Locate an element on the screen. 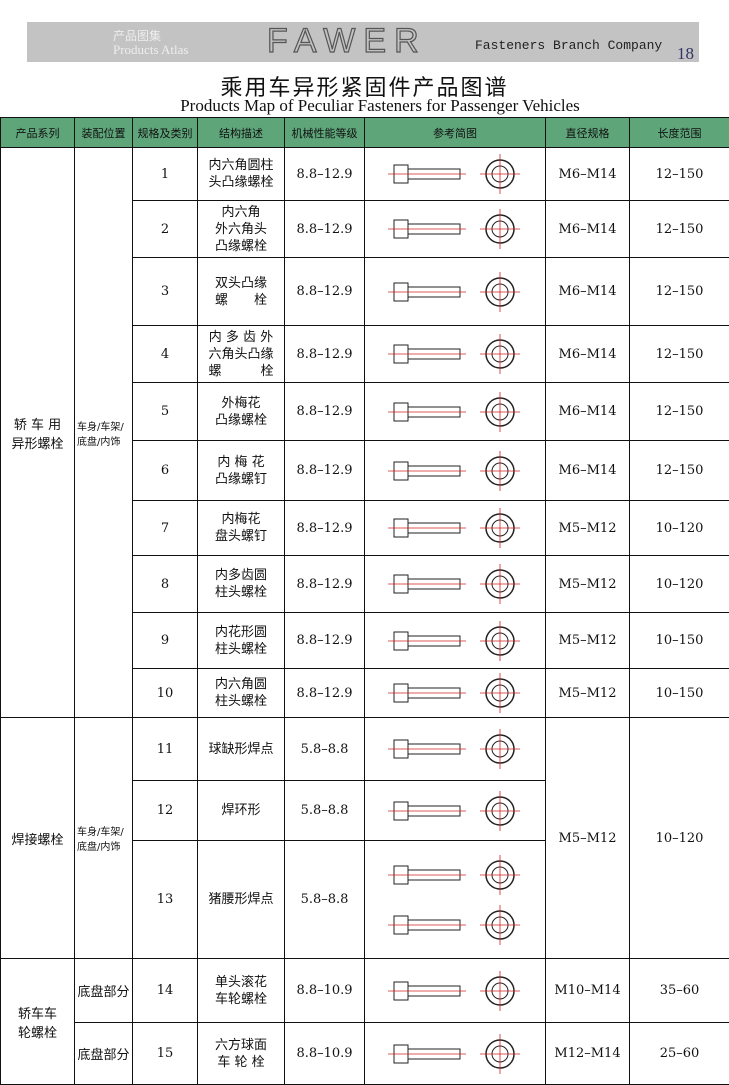 This screenshot has width=729, height=1085. fawer-logo: FAWER is located at coordinates (347, 41).